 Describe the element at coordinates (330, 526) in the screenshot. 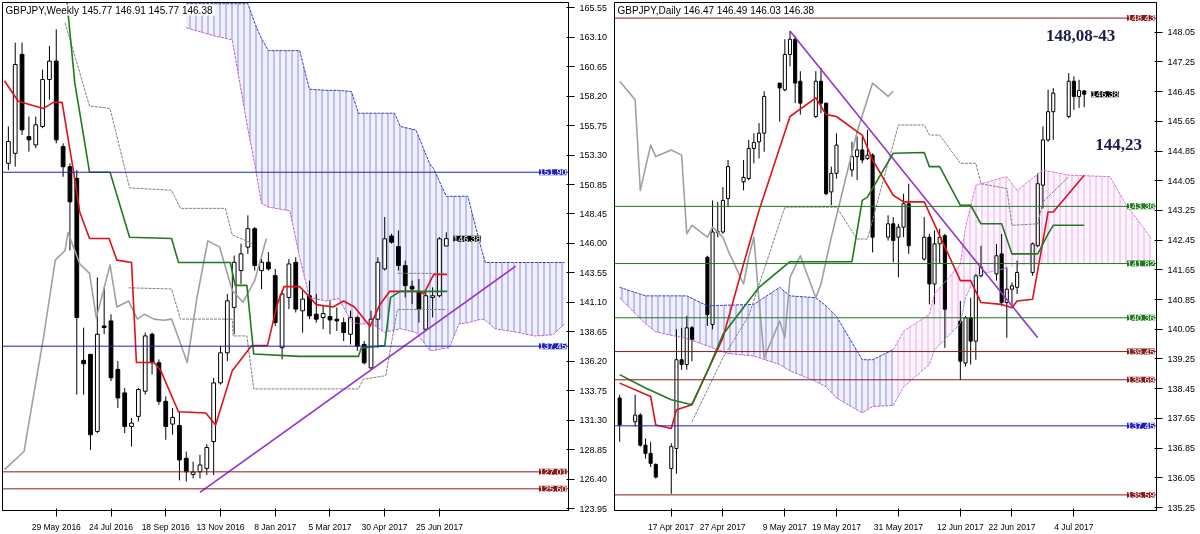

I see `x-tick-label: 5 Mar 2017` at that location.